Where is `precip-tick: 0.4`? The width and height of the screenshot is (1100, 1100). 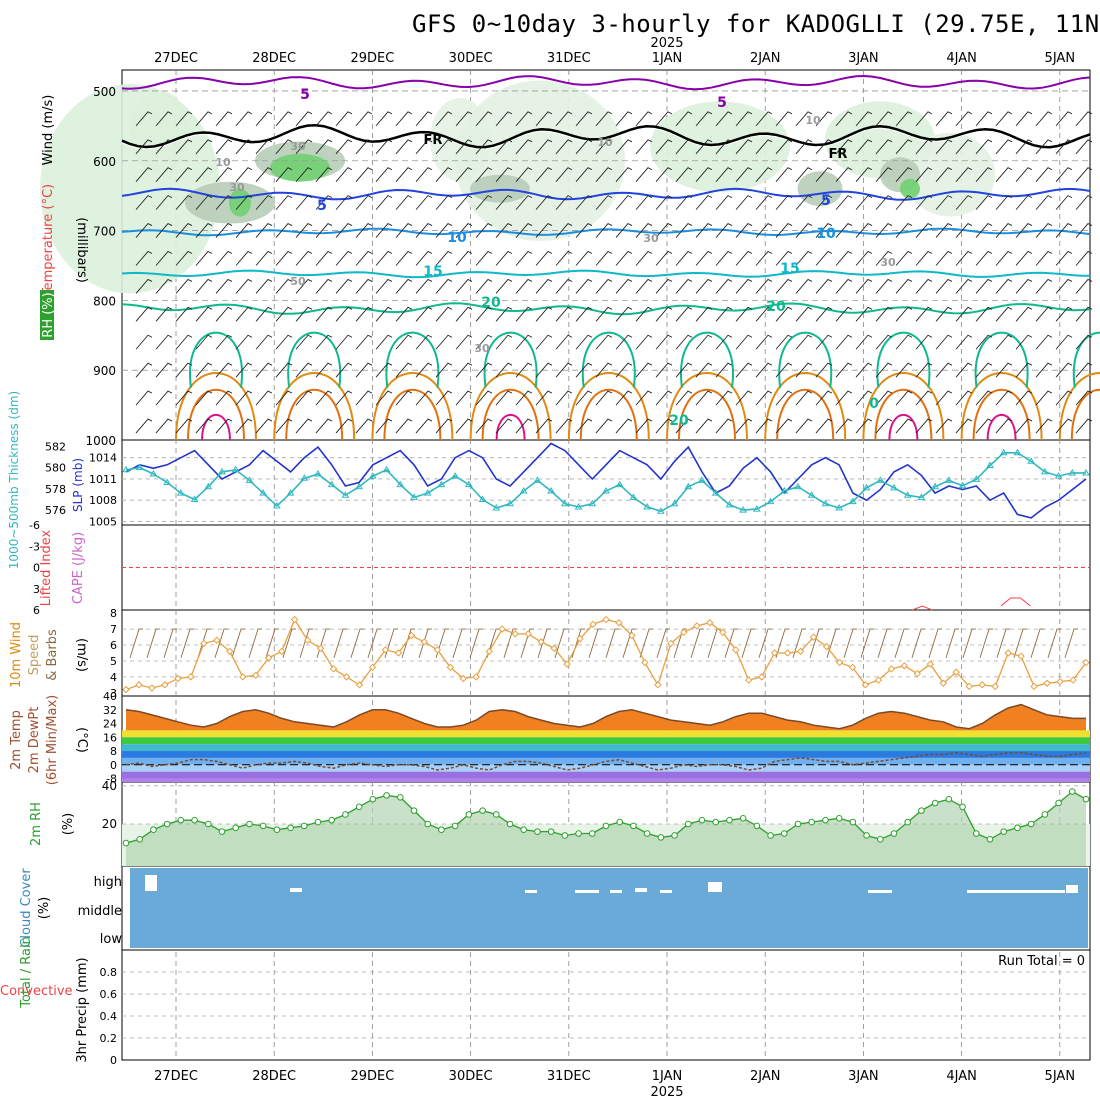 precip-tick: 0.4 is located at coordinates (109, 1016).